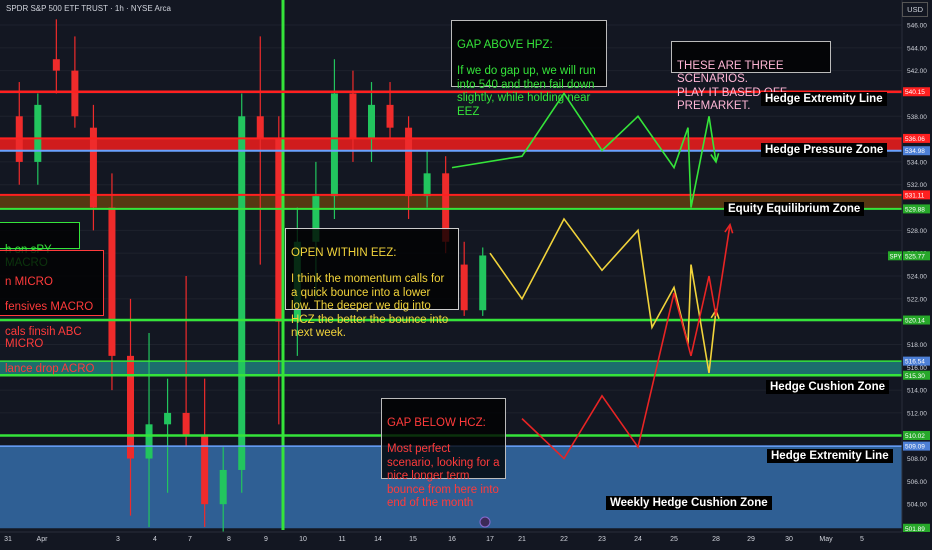 The width and height of the screenshot is (932, 550). What do you see at coordinates (824, 99) in the screenshot?
I see `hedge-extremity-top-label: Hedge Extremity Line` at bounding box center [824, 99].